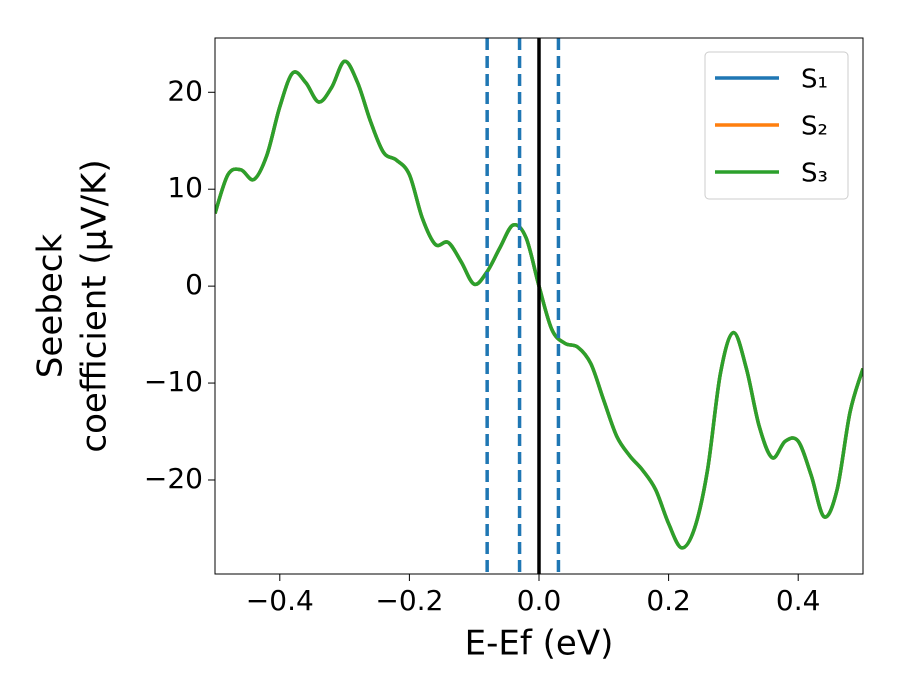 The image size is (900, 700). Describe the element at coordinates (280, 600) in the screenshot. I see `x-tick-label: −0.4` at that location.